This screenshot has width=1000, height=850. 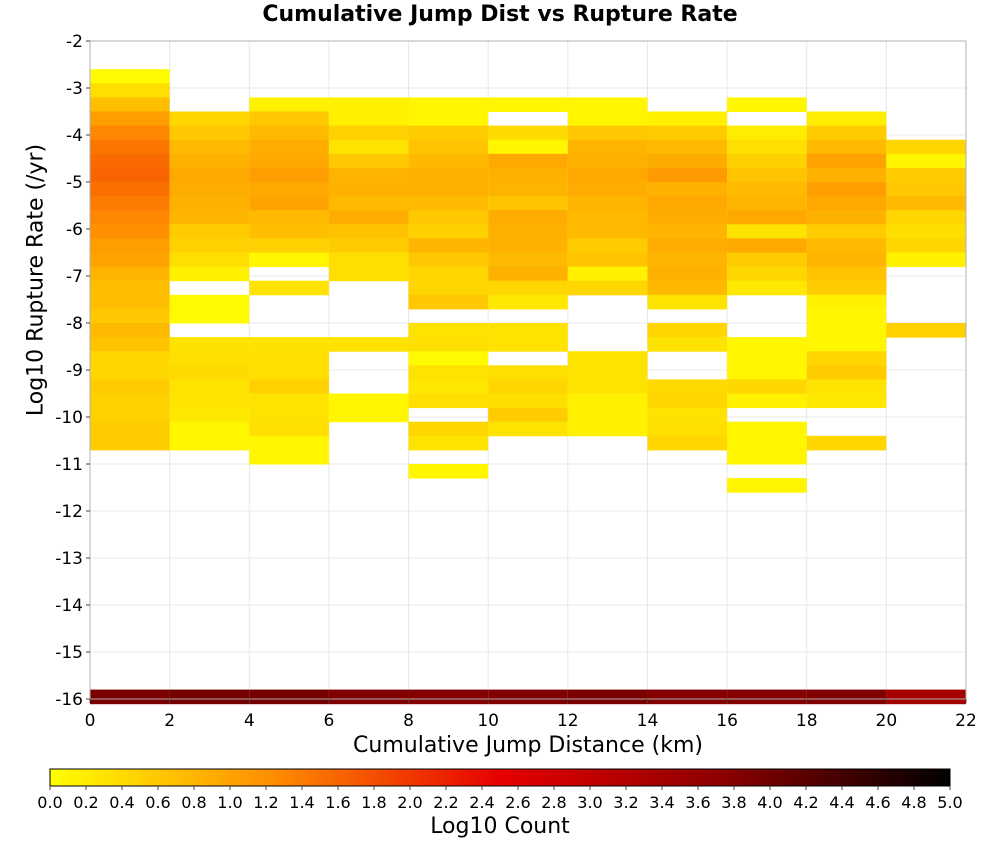 I want to click on y-axis-ticks: -2 -3 -4 -5 -6 -7 -8 -9 -10 -11 -12 -13 -14 -15 -16, so click(x=72, y=371).